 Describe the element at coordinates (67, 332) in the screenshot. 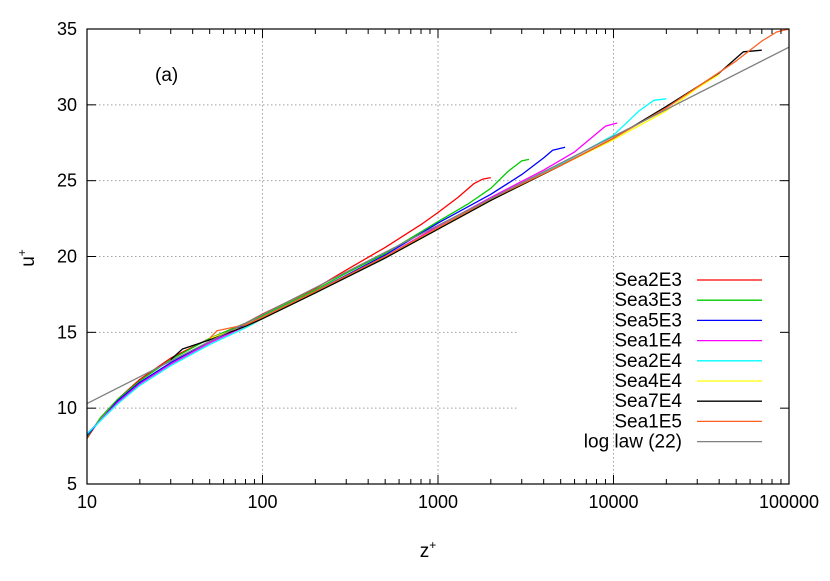

I see `y-tick-label: 15` at that location.